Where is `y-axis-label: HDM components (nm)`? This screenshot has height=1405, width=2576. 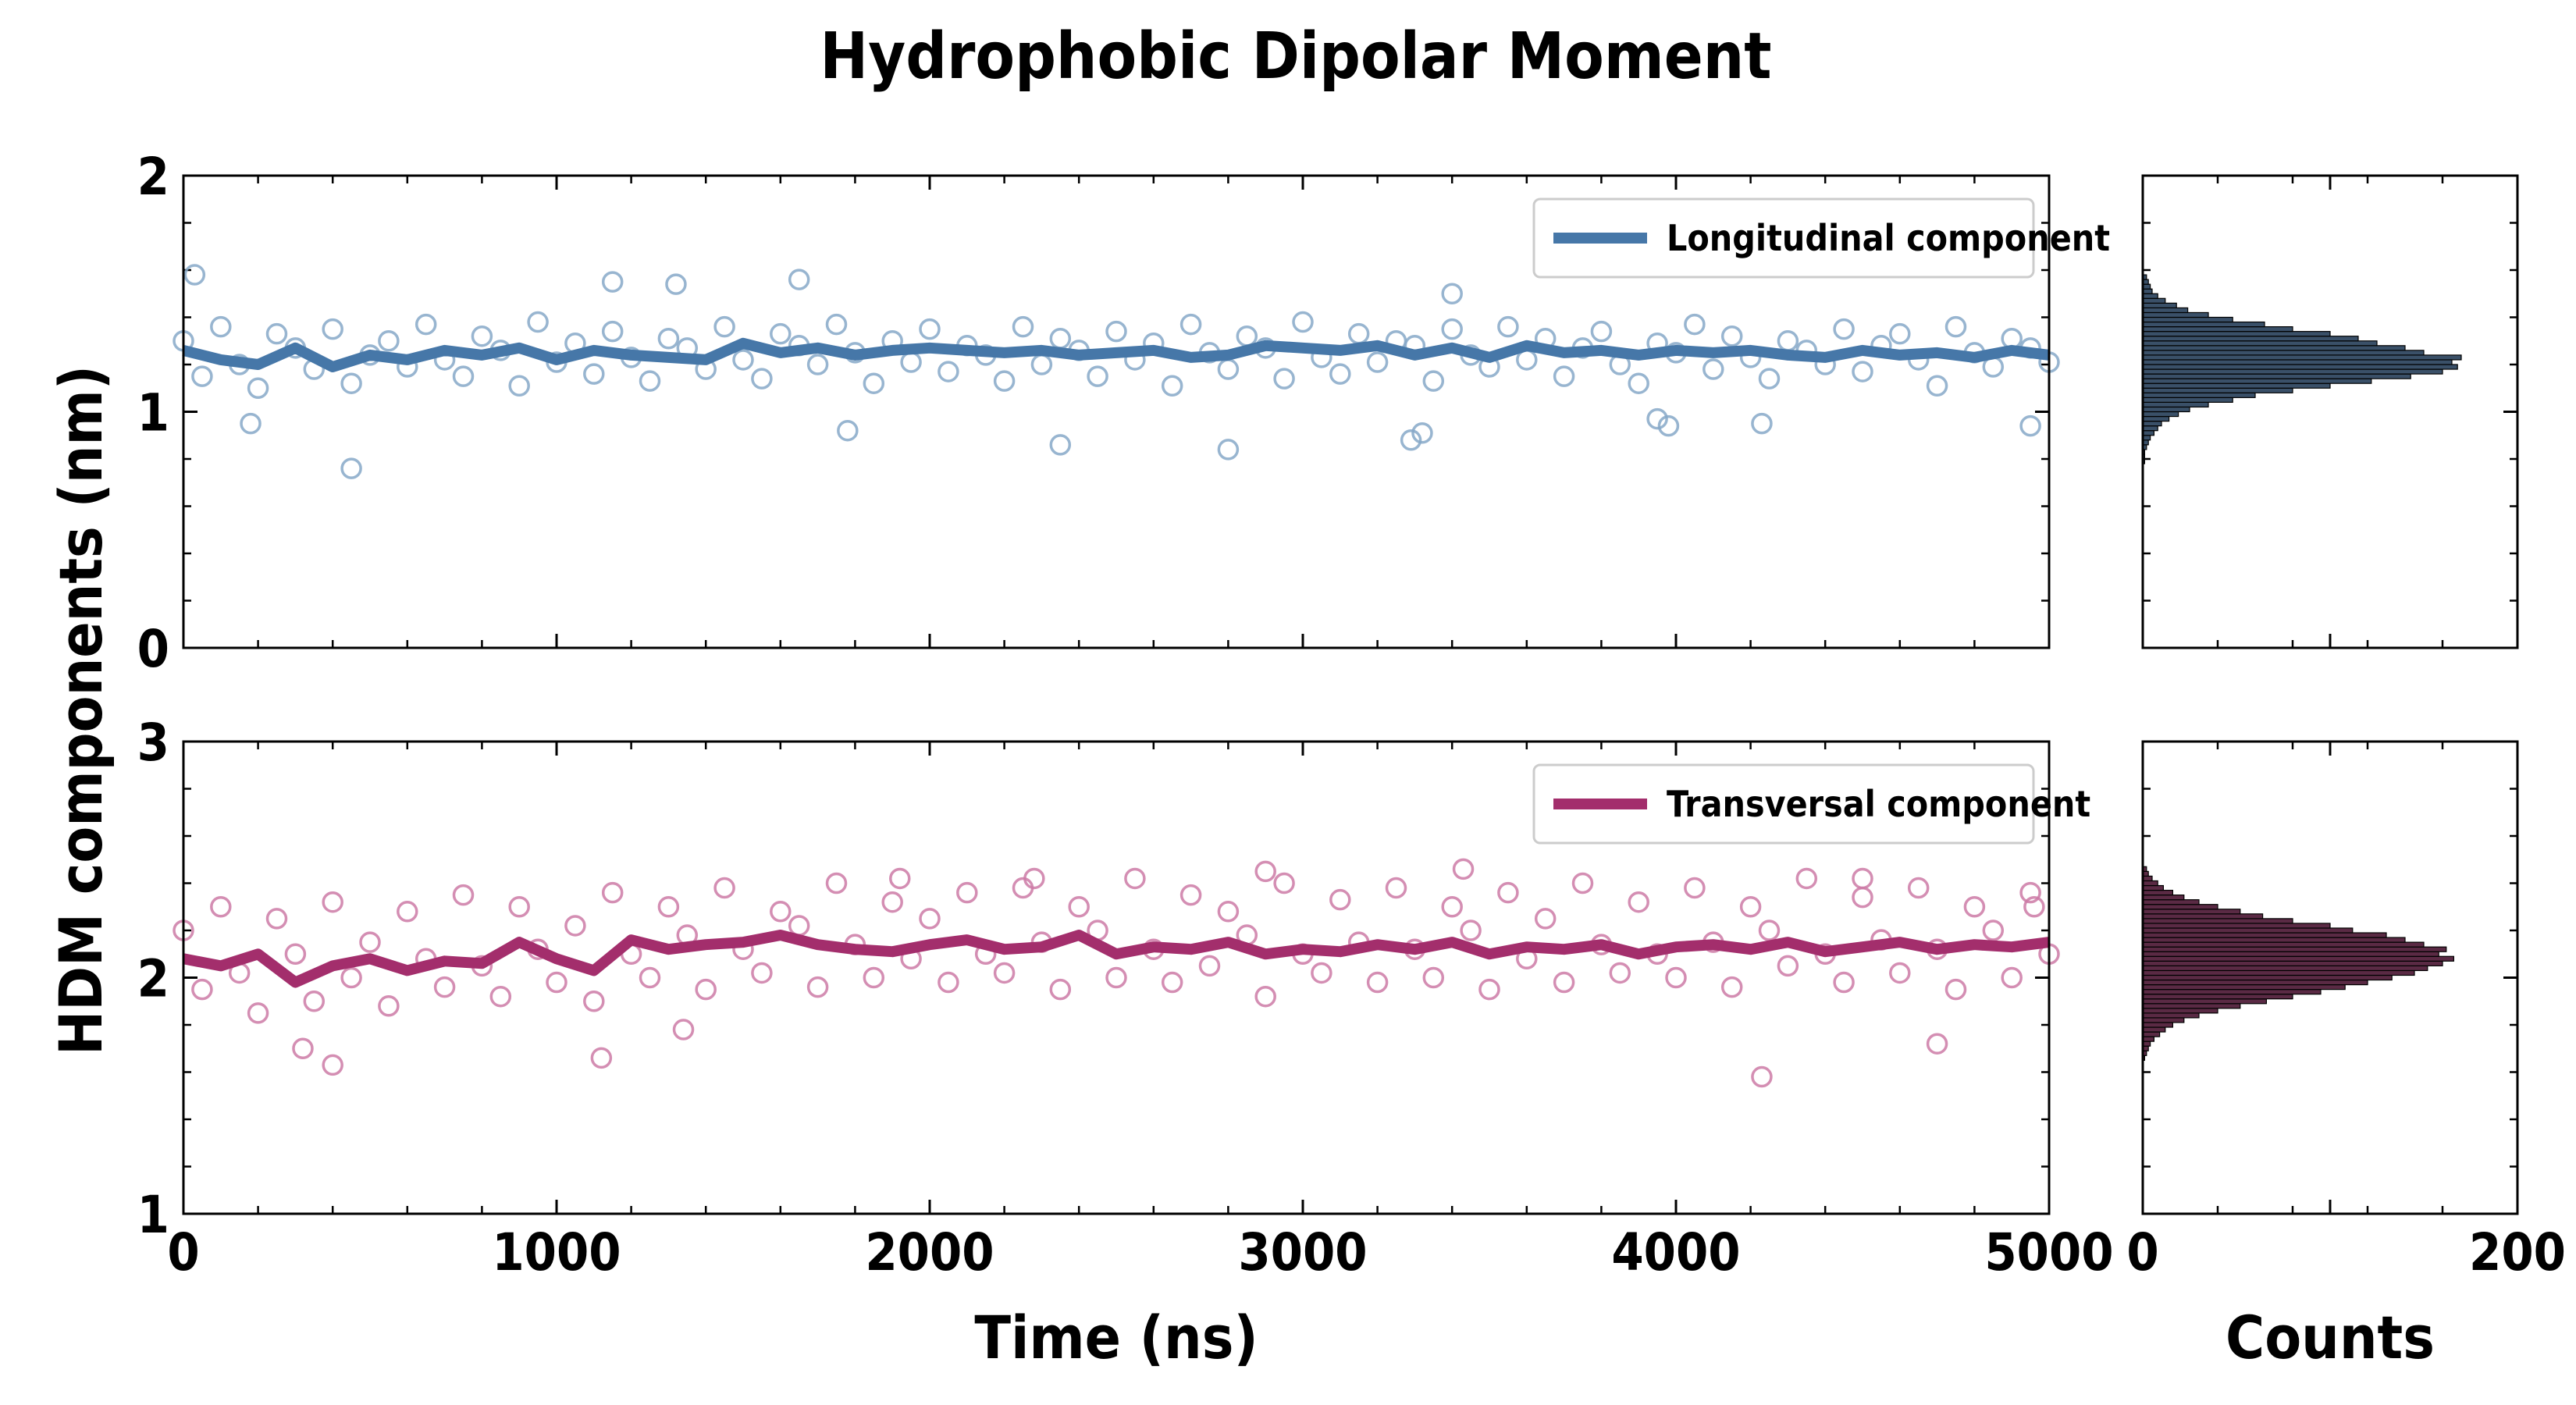 y-axis-label: HDM components (nm) is located at coordinates (81, 710).